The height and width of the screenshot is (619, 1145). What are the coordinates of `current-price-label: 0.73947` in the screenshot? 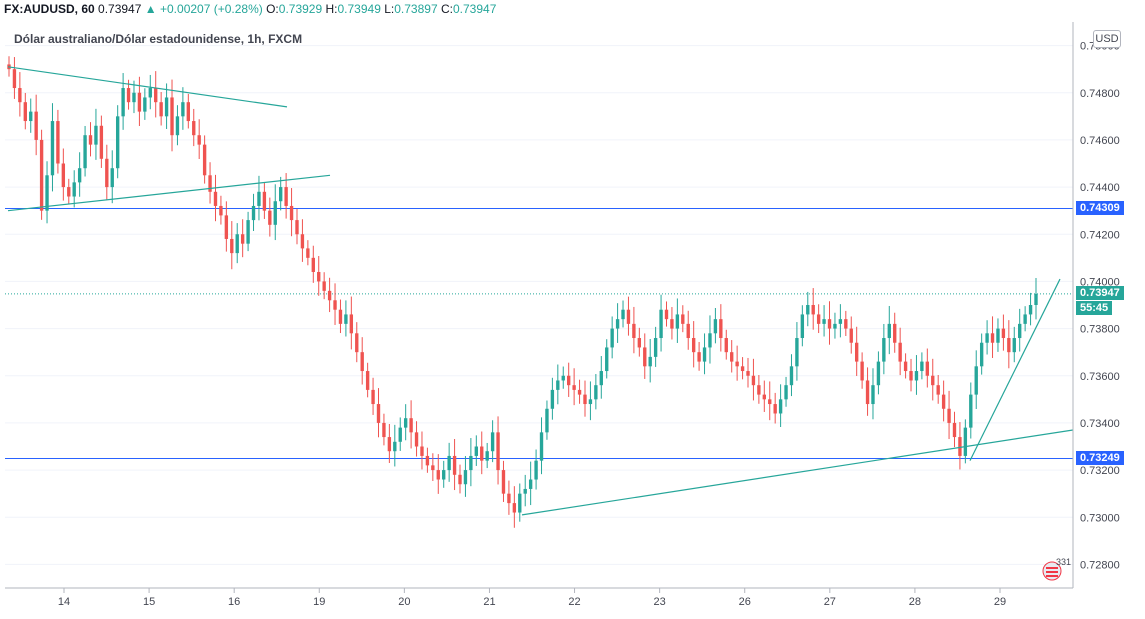 It's located at (1100, 292).